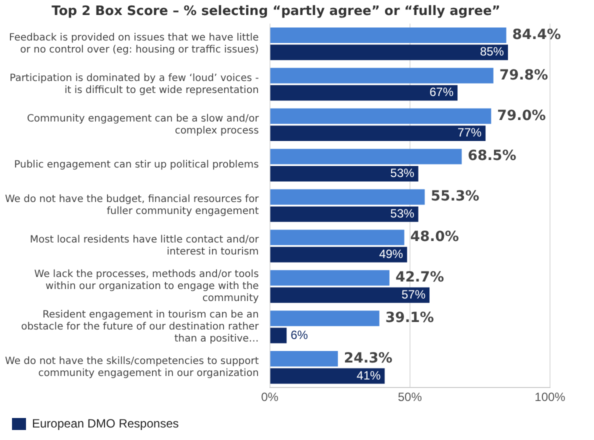  I want to click on data-label: 85%, so click(492, 51).